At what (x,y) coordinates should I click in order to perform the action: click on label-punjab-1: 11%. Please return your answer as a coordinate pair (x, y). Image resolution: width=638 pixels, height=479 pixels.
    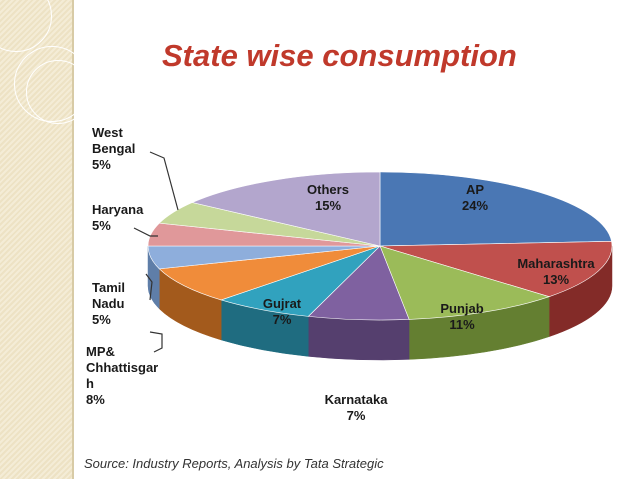
    Looking at the image, I should click on (462, 324).